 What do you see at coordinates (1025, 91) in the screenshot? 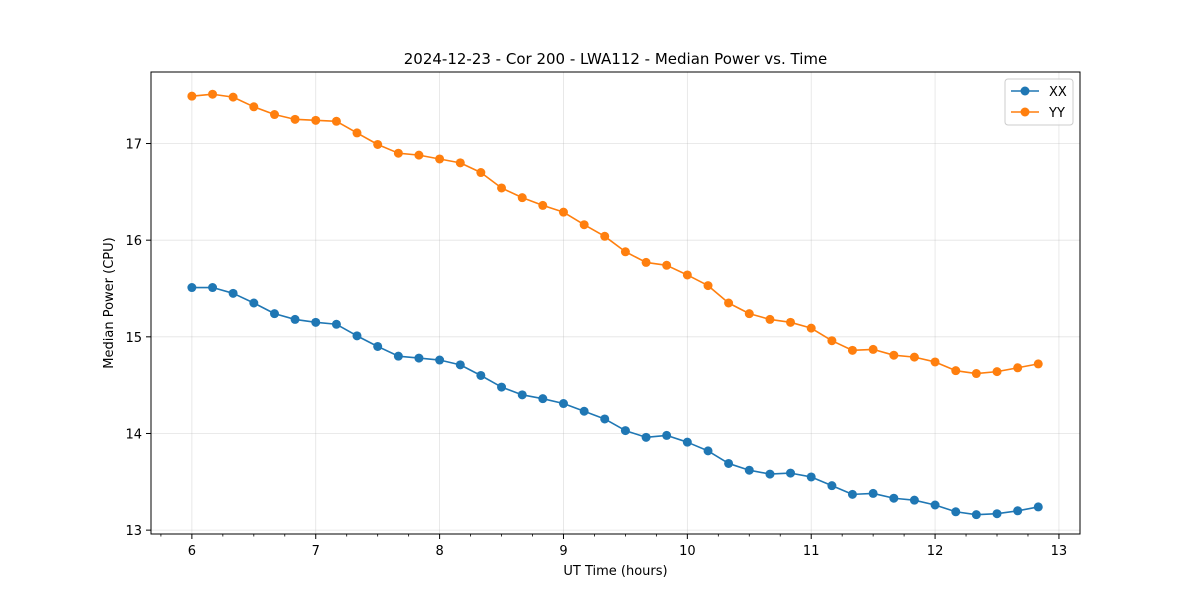
I see `legend-marker-xx` at bounding box center [1025, 91].